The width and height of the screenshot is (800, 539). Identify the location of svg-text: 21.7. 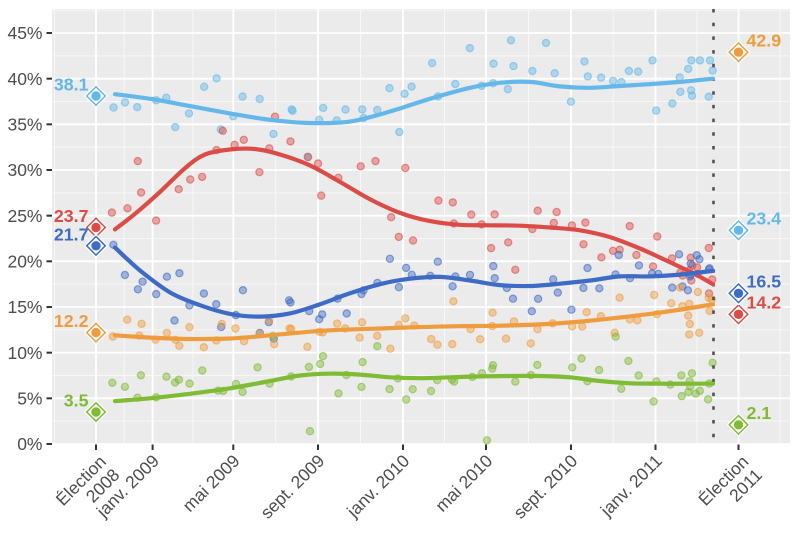
(71, 234).